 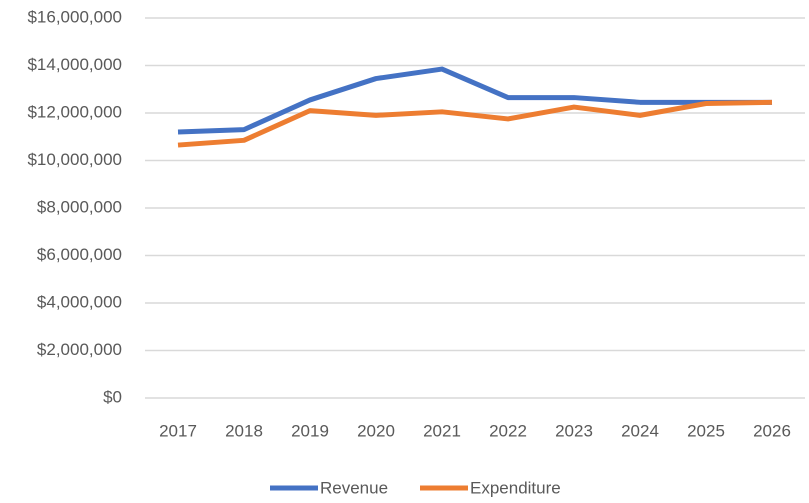 What do you see at coordinates (244, 430) in the screenshot?
I see `x-tick-label: 2018` at bounding box center [244, 430].